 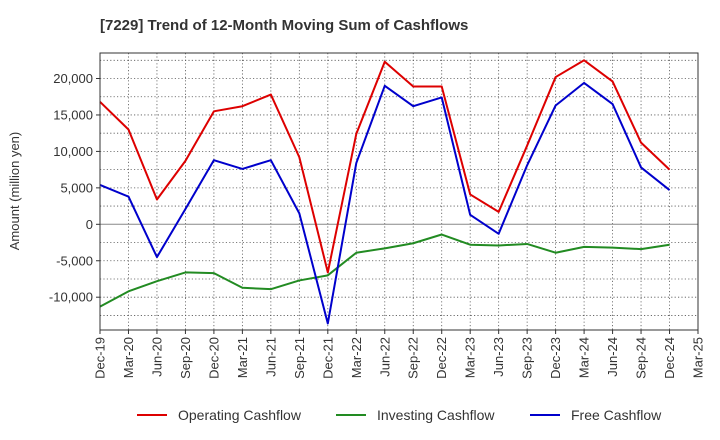 What do you see at coordinates (441, 358) in the screenshot?
I see `x-tick-label: Dec-22` at bounding box center [441, 358].